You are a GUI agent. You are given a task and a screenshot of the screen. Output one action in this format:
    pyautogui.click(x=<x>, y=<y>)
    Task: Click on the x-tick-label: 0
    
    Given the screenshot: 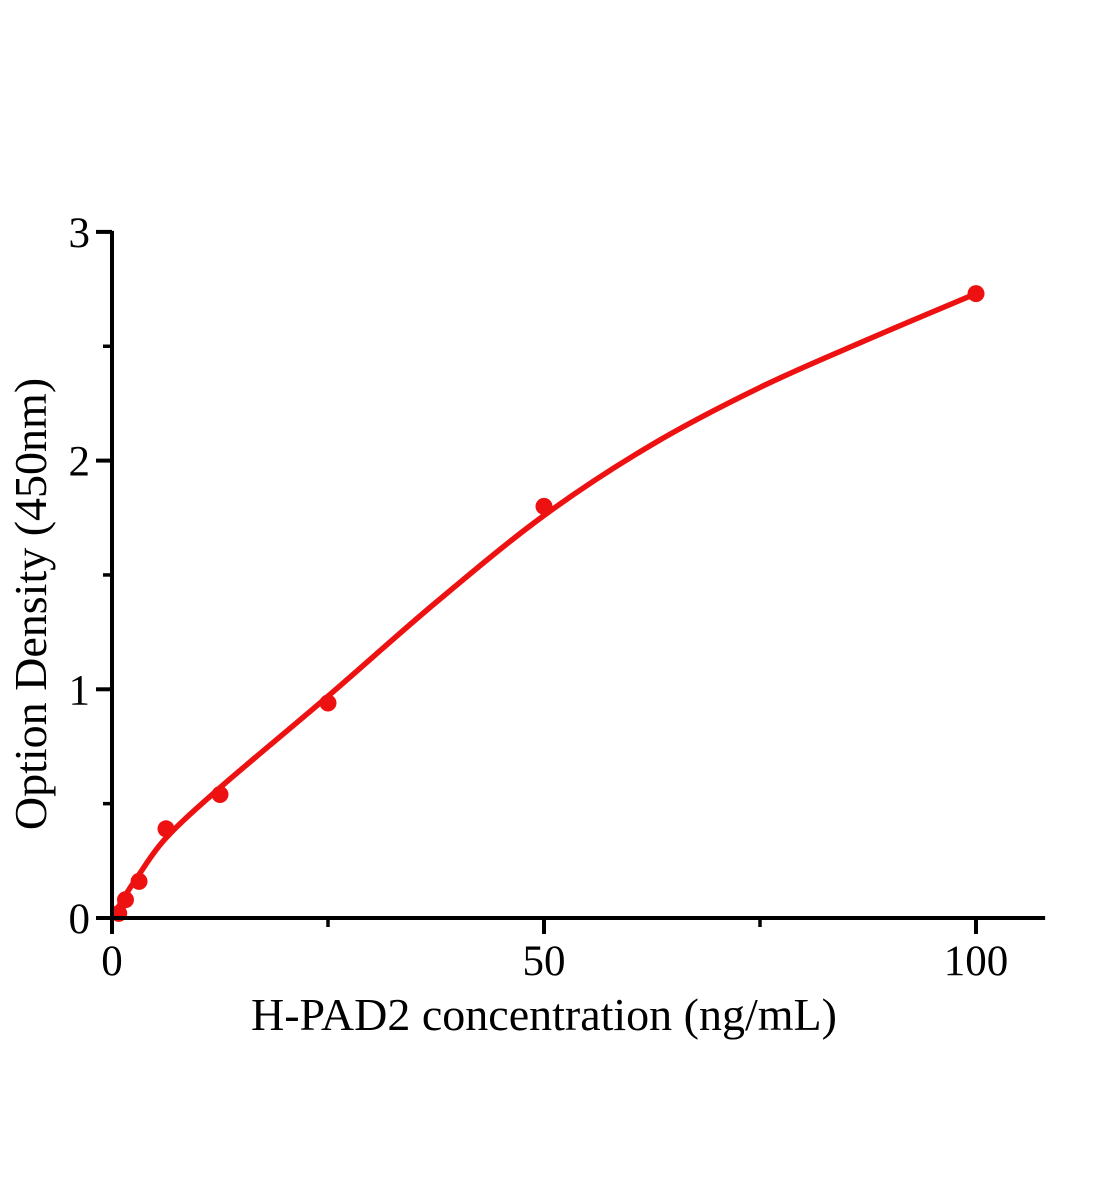 What is the action you would take?
    pyautogui.click(x=112, y=961)
    